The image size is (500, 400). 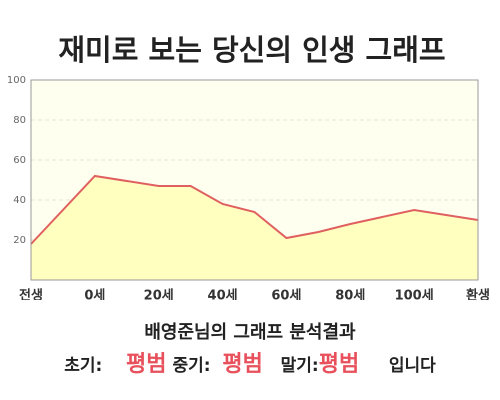 I want to click on x-tick-label: 100세, so click(x=414, y=295).